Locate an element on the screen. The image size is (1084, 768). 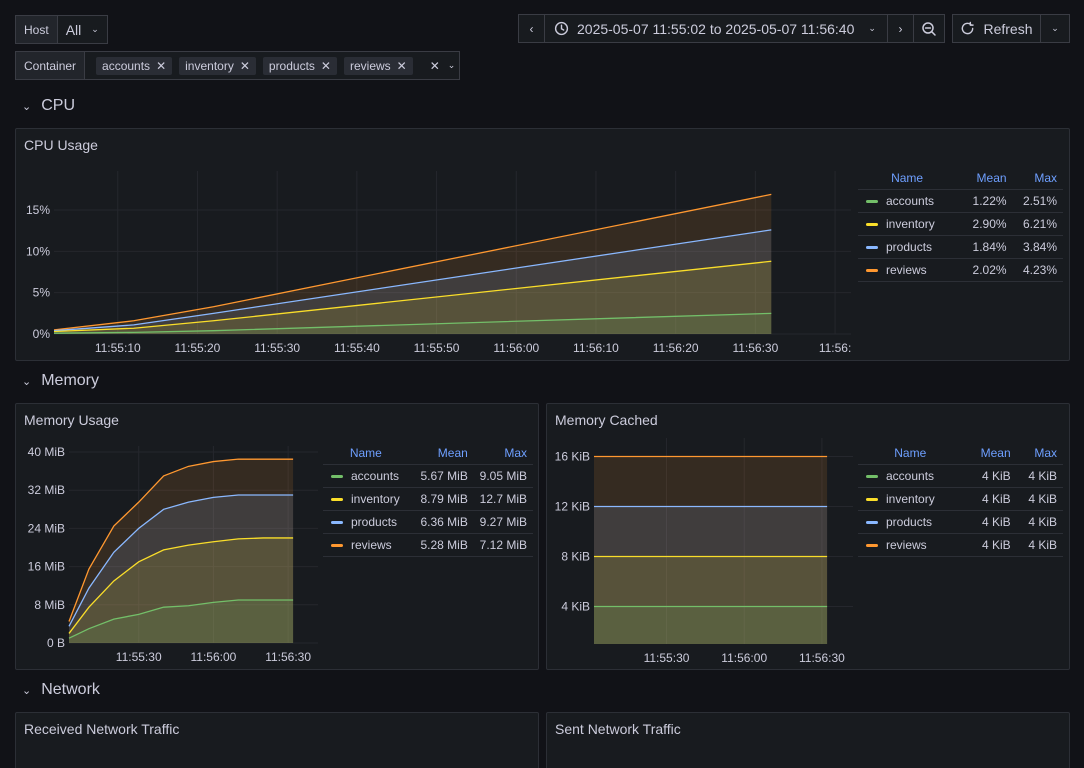
legend-row: reviews 4 KiB 4 KiB is located at coordinates (960, 545).